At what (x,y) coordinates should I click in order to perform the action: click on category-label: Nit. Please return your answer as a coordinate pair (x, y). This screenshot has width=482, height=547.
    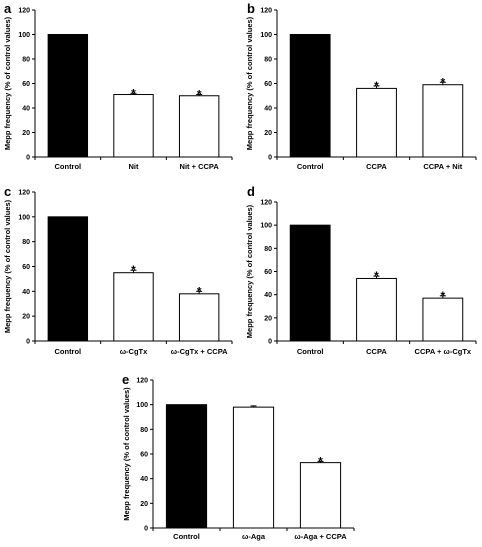
    Looking at the image, I should click on (134, 166).